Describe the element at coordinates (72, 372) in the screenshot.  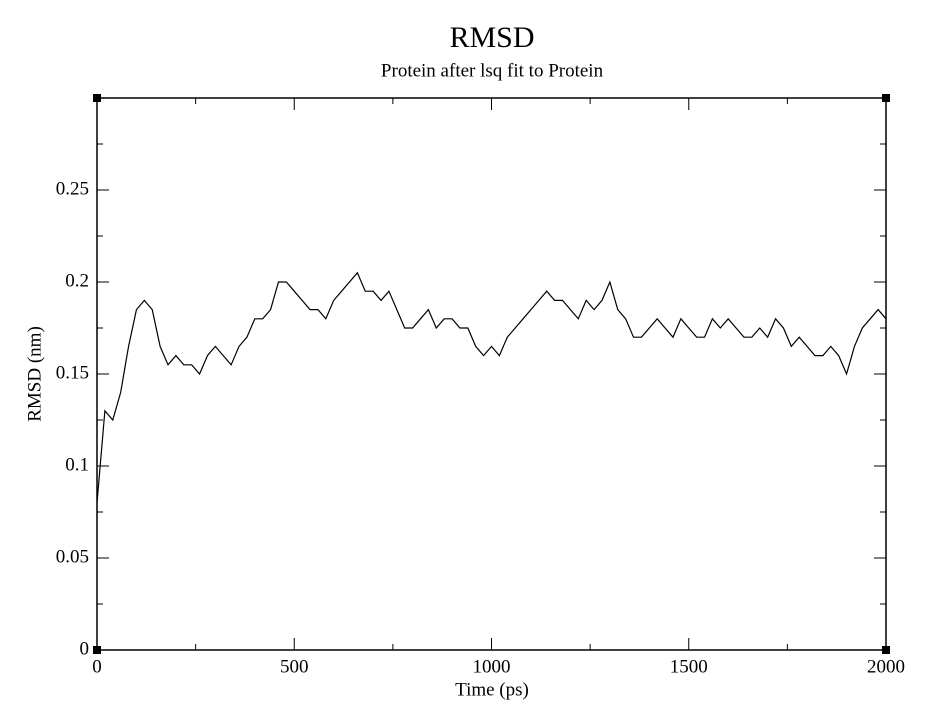
I see `y-tick-label: 0.15` at that location.